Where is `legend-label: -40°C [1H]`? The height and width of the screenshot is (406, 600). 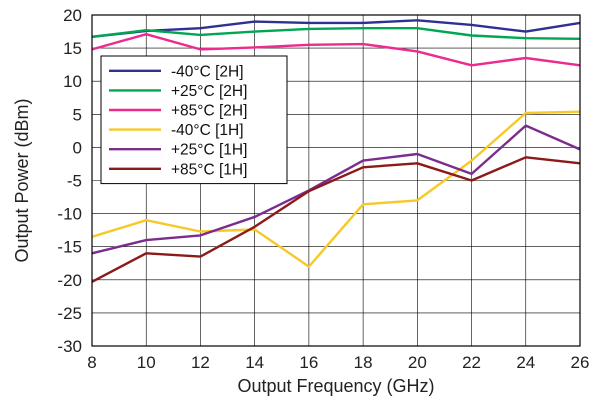 legend-label: -40°C [1H] is located at coordinates (207, 130).